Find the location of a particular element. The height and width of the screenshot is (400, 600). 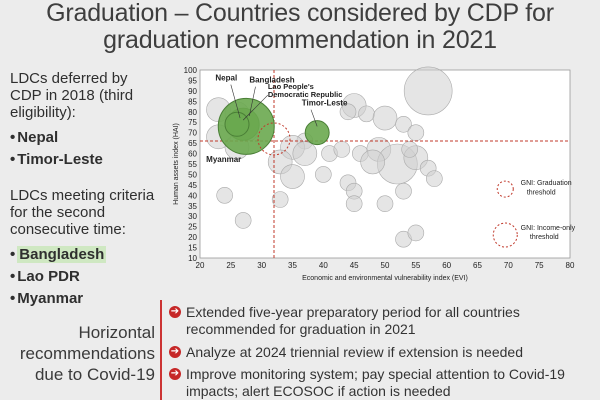

x-tick-label: 70 is located at coordinates (508, 265).